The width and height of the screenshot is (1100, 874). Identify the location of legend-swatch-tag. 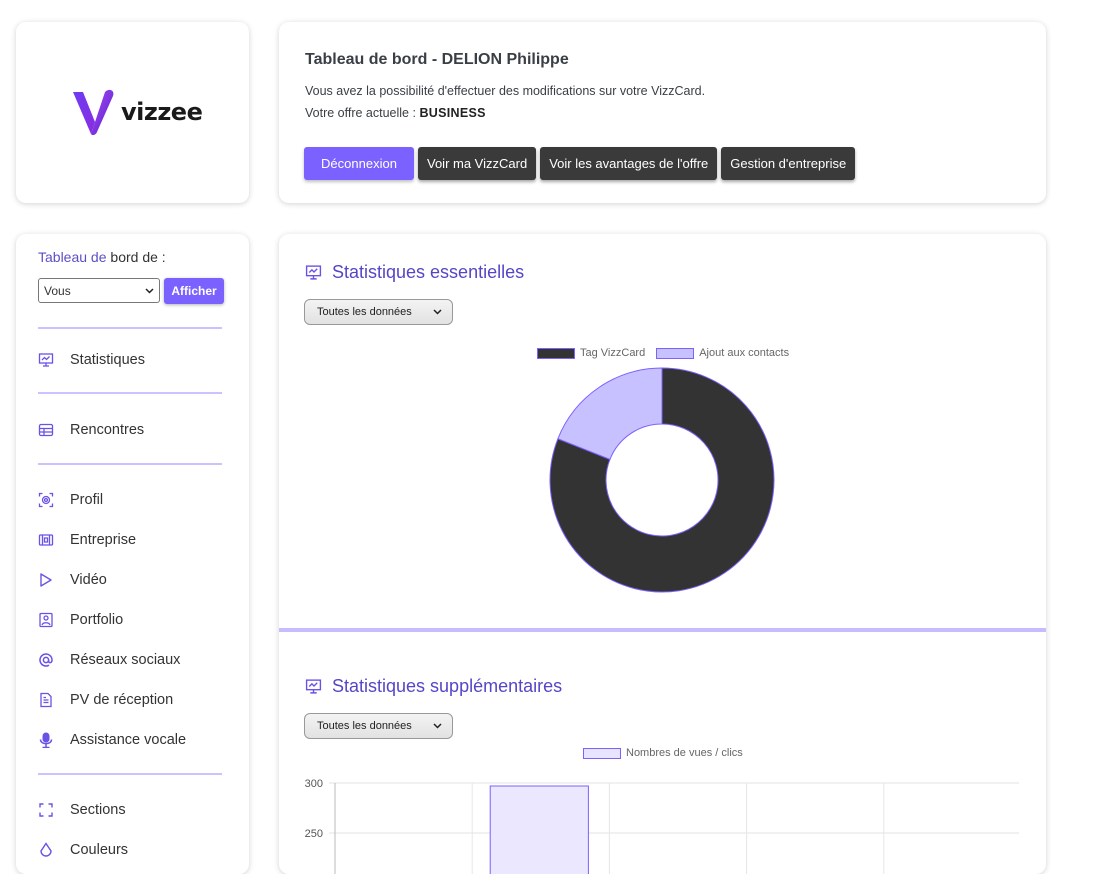
(556, 353).